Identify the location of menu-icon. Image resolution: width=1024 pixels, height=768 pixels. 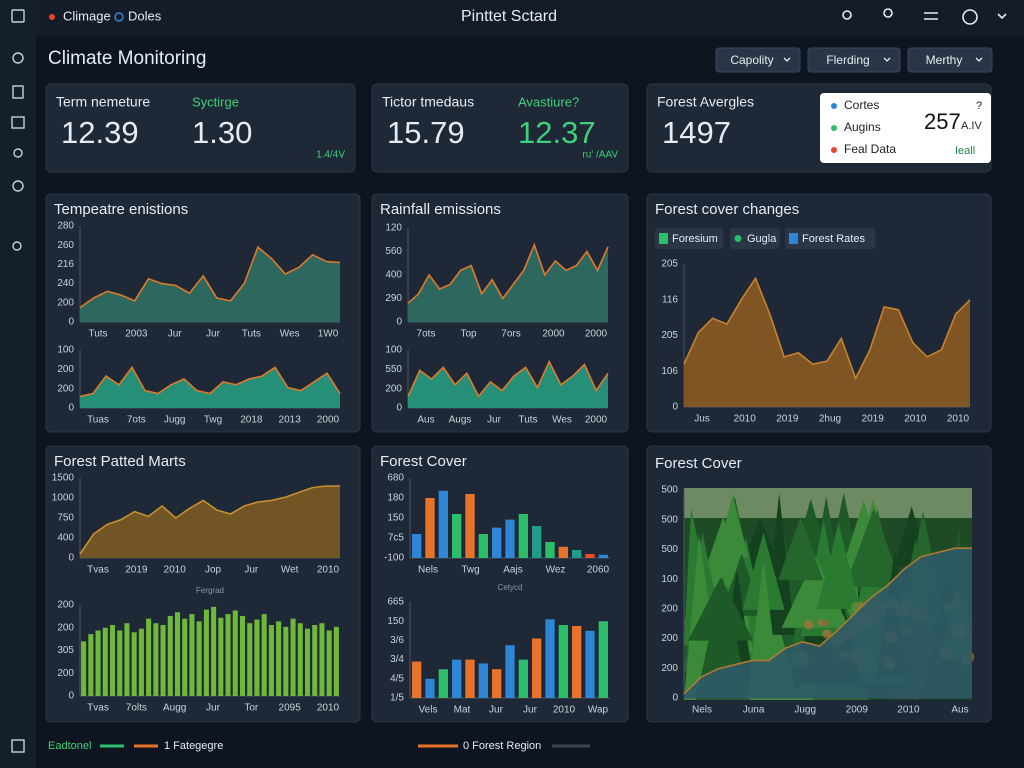
(18, 16).